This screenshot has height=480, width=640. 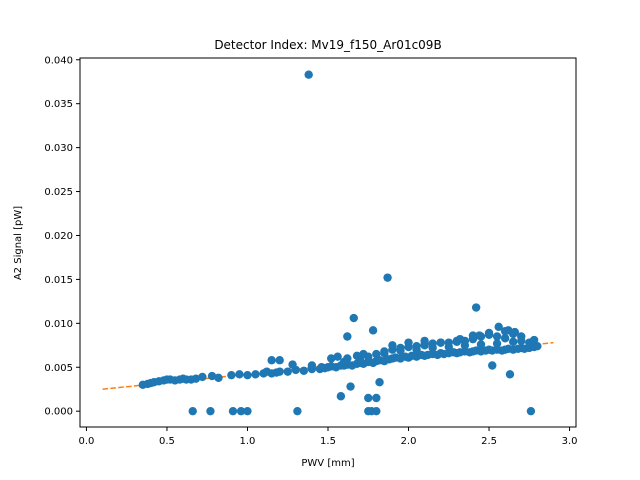 What do you see at coordinates (58, 280) in the screenshot?
I see `y-tick-label: 0.015` at bounding box center [58, 280].